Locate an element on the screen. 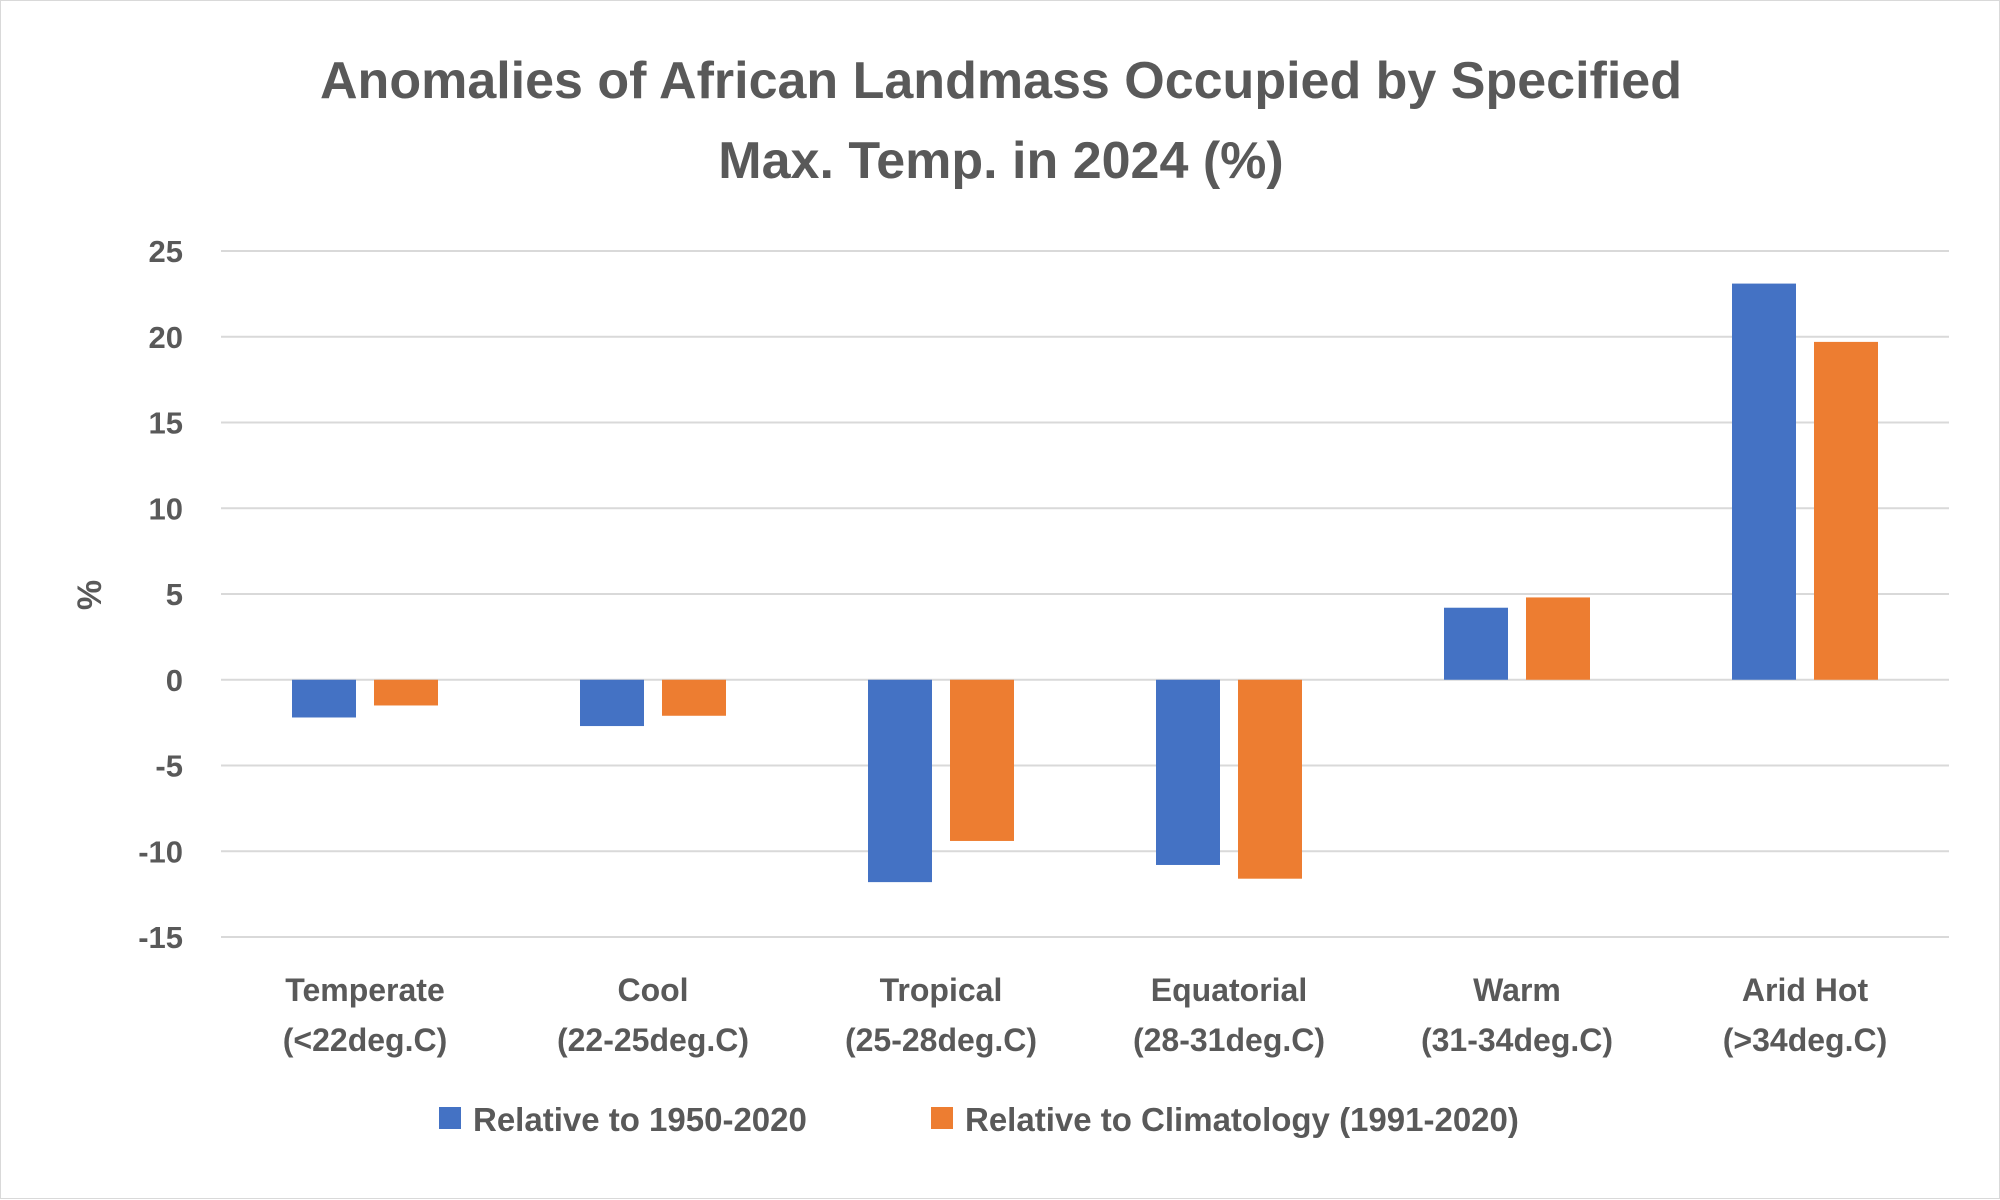 Image resolution: width=2000 pixels, height=1200 pixels. x-category-label: (>34deg.C) is located at coordinates (1805, 1040).